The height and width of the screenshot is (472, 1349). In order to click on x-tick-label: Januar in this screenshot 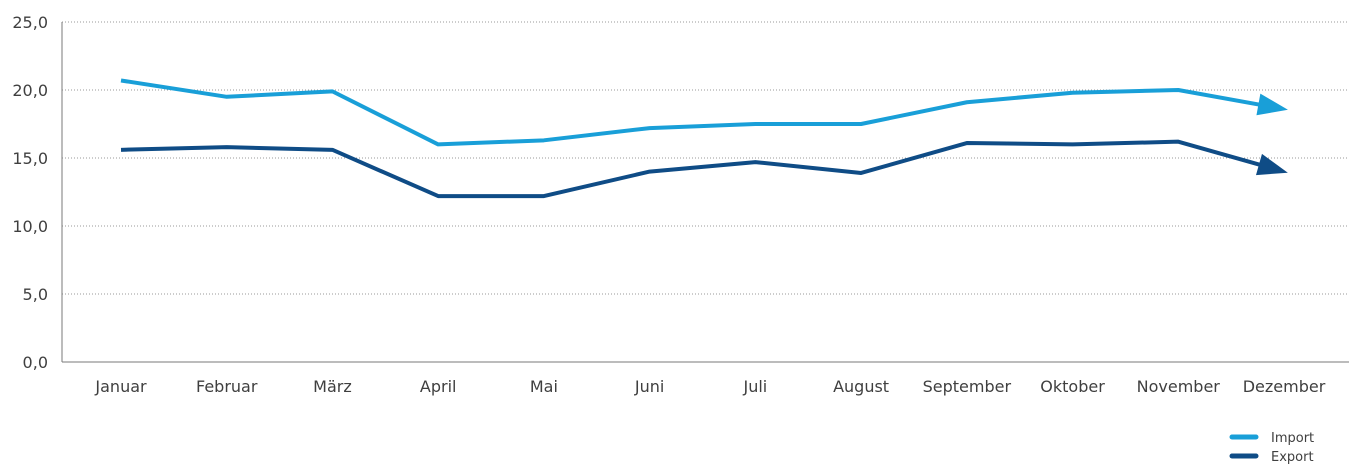, I will do `click(120, 386)`.